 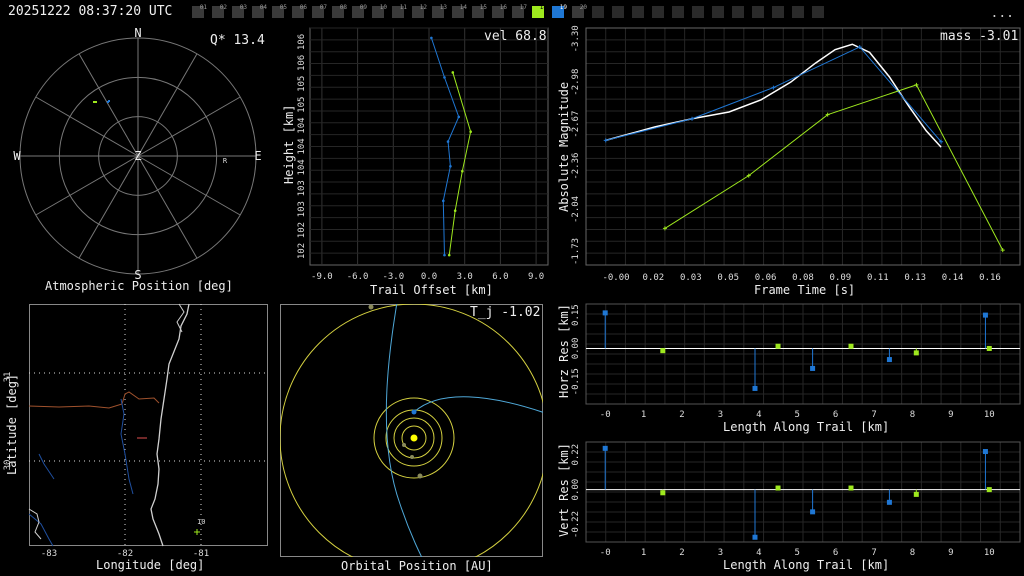 I want to click on frame-18: 18, so click(x=539, y=11).